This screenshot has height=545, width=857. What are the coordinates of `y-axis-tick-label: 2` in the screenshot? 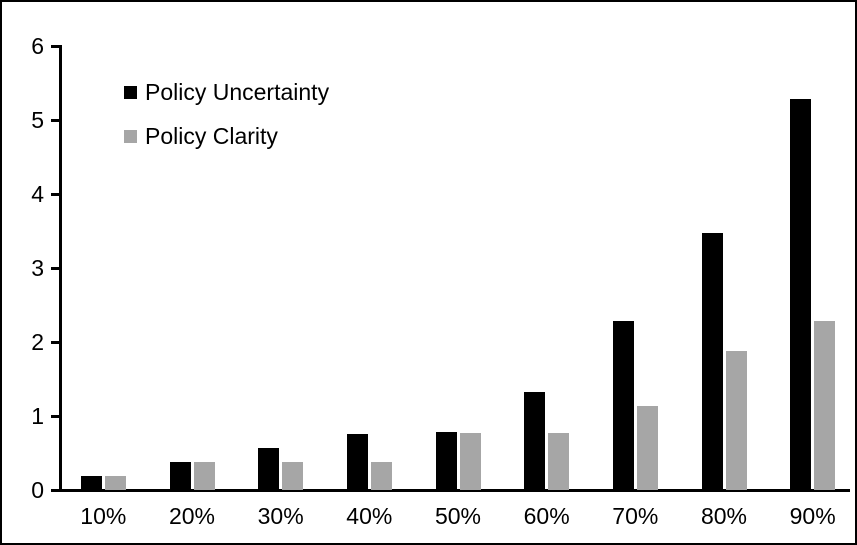 It's located at (37, 342).